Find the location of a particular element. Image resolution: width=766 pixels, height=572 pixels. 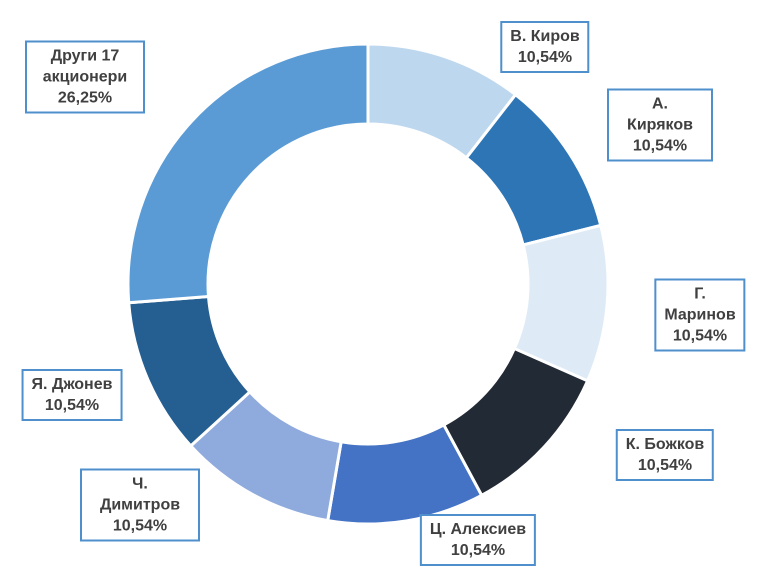

data-label: Г. Маринов 10,54% is located at coordinates (700, 315).